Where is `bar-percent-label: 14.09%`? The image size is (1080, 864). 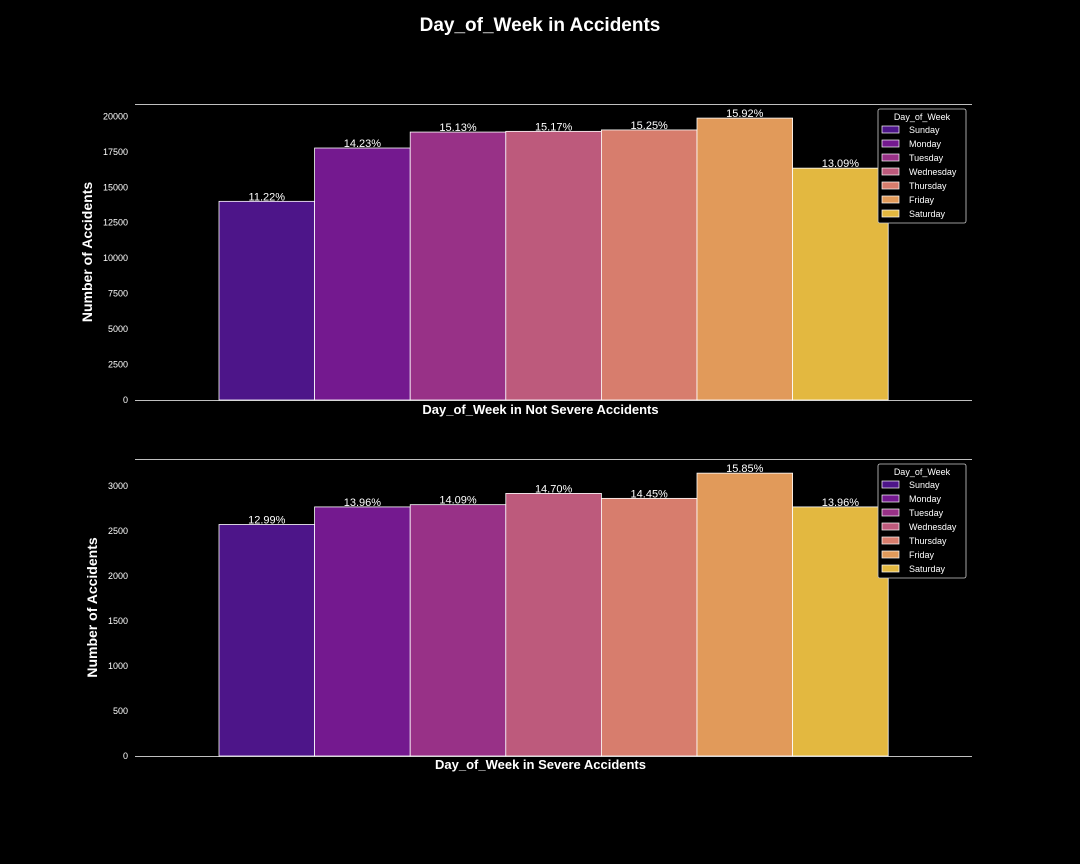
bar-percent-label: 14.09% is located at coordinates (458, 501).